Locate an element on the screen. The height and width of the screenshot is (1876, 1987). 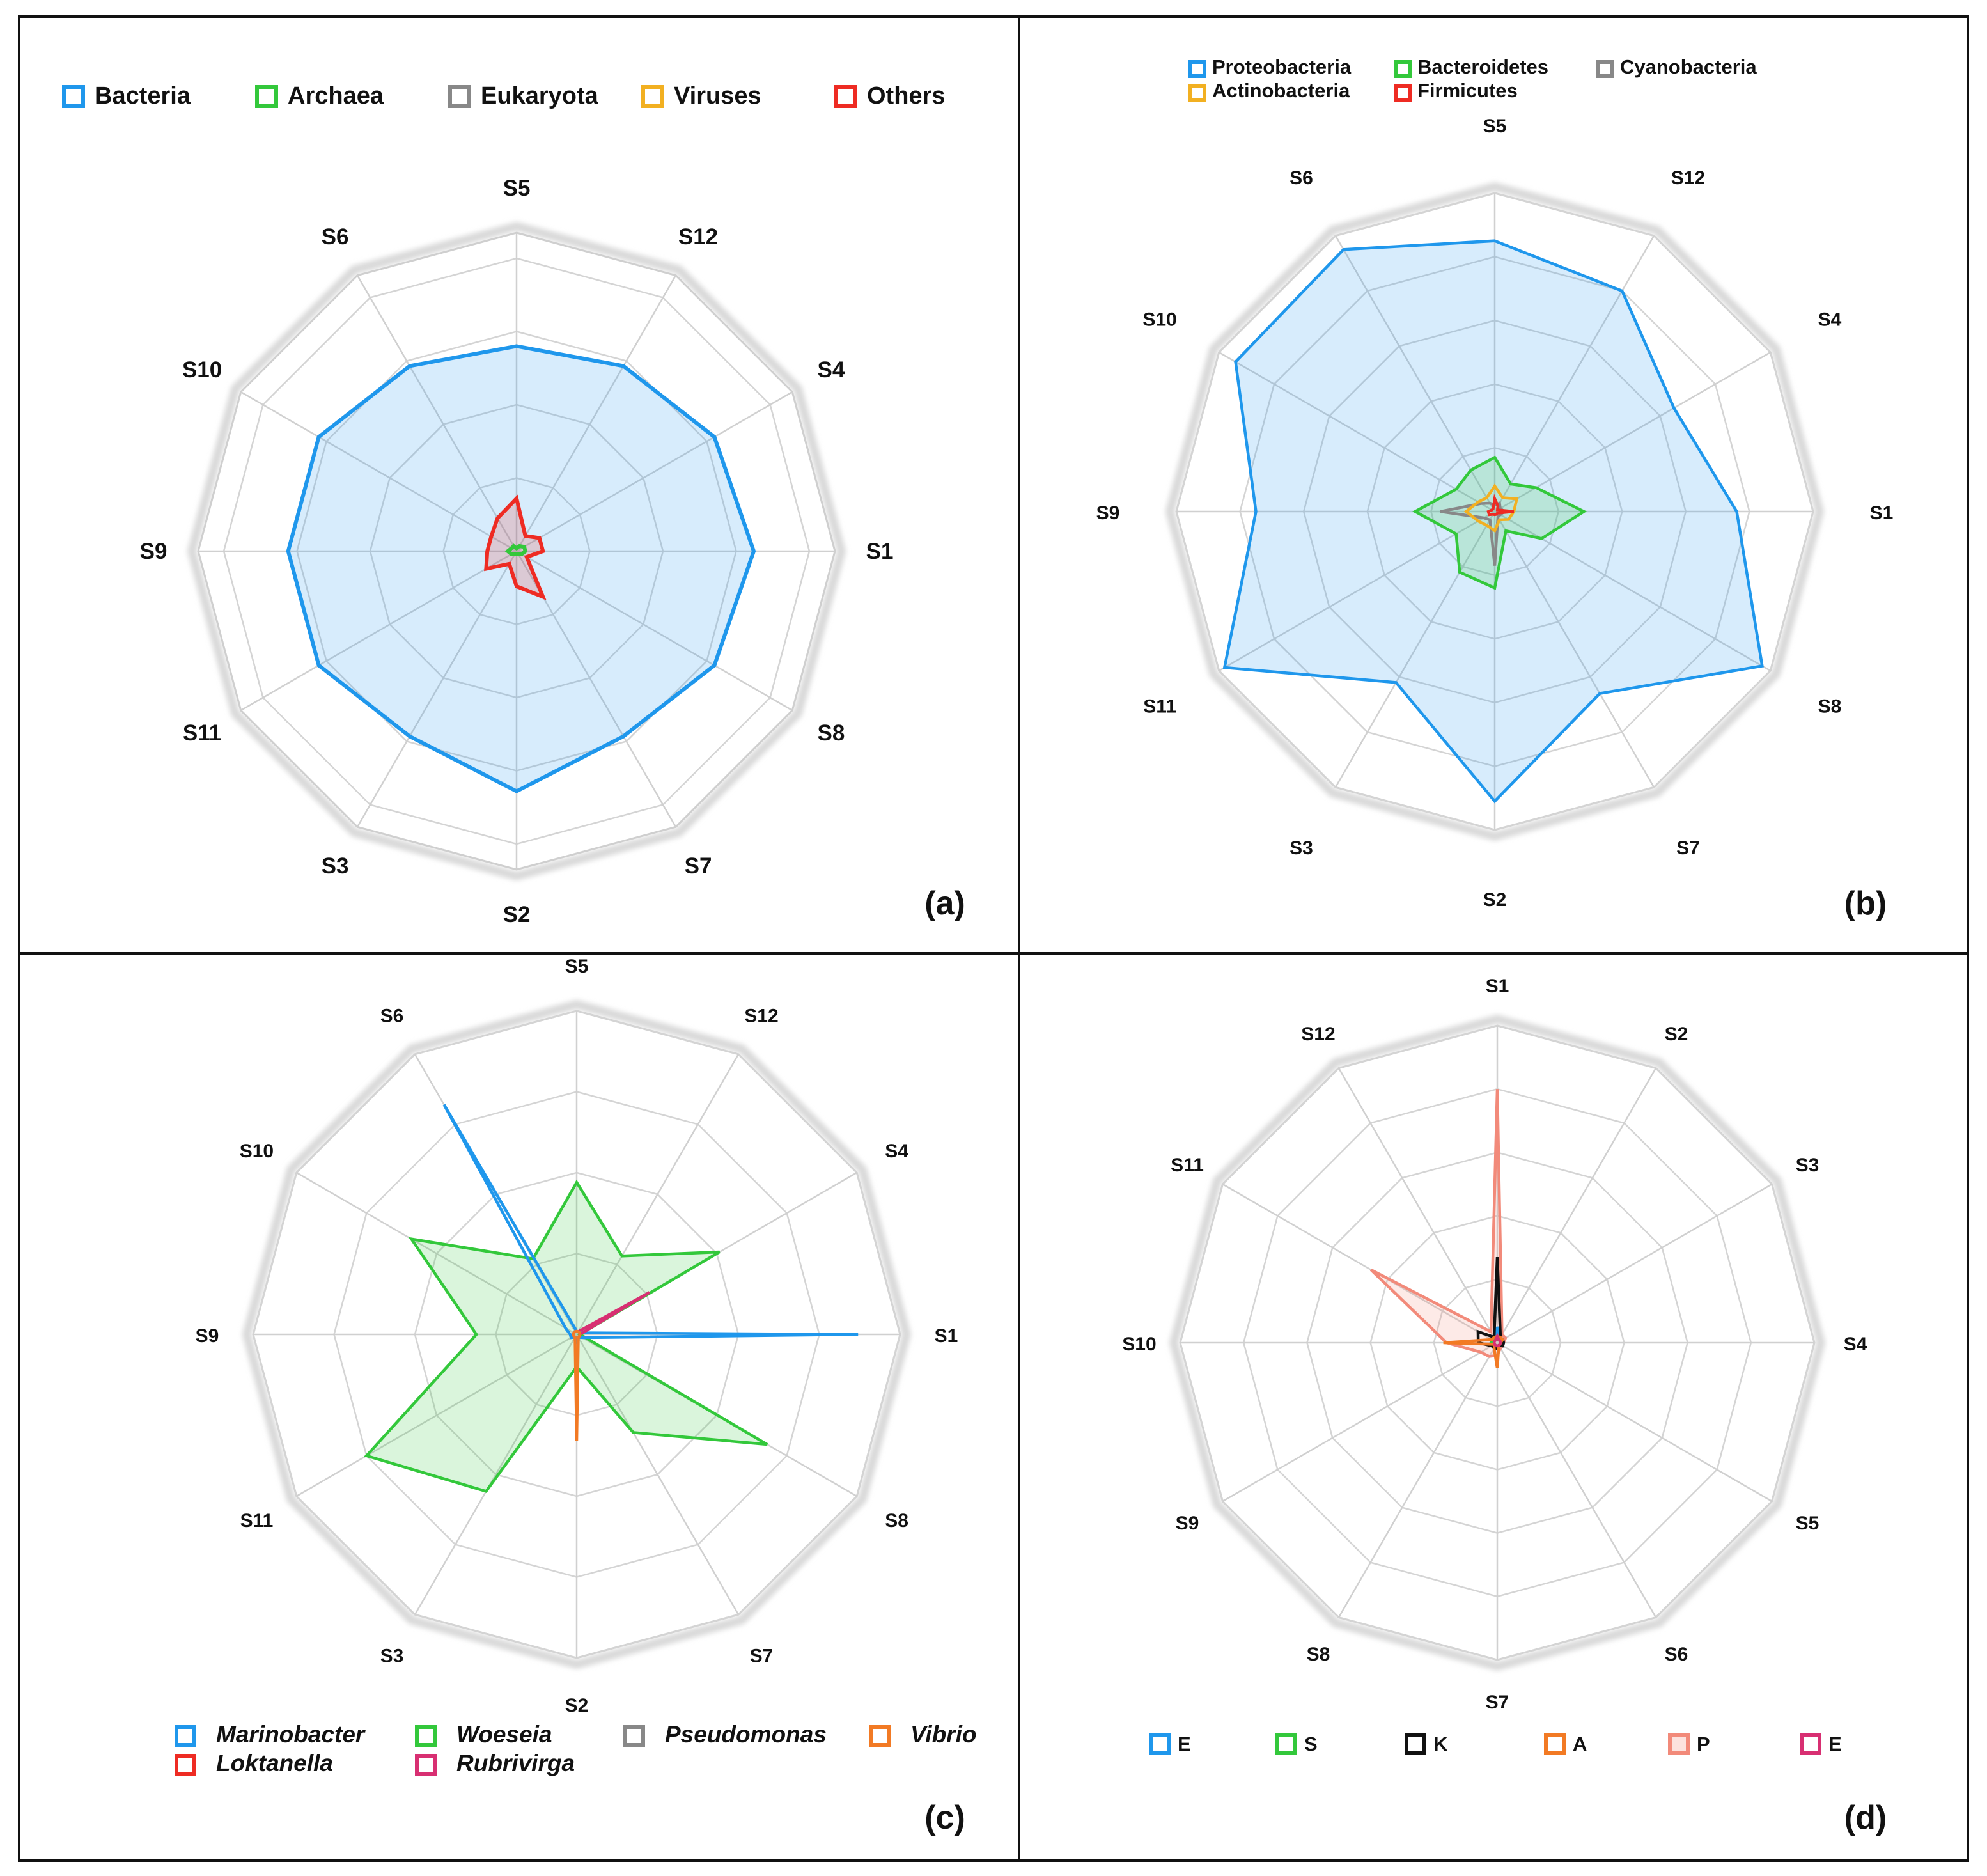
legend-swatch-p is located at coordinates (1679, 1744).